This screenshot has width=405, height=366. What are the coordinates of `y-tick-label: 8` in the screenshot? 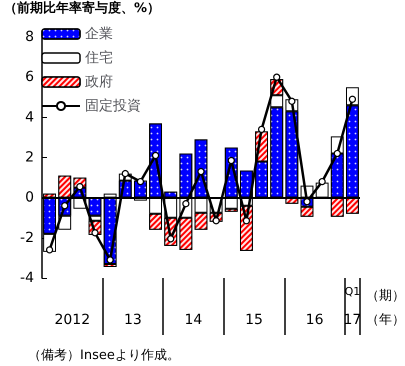 It's located at (29, 37).